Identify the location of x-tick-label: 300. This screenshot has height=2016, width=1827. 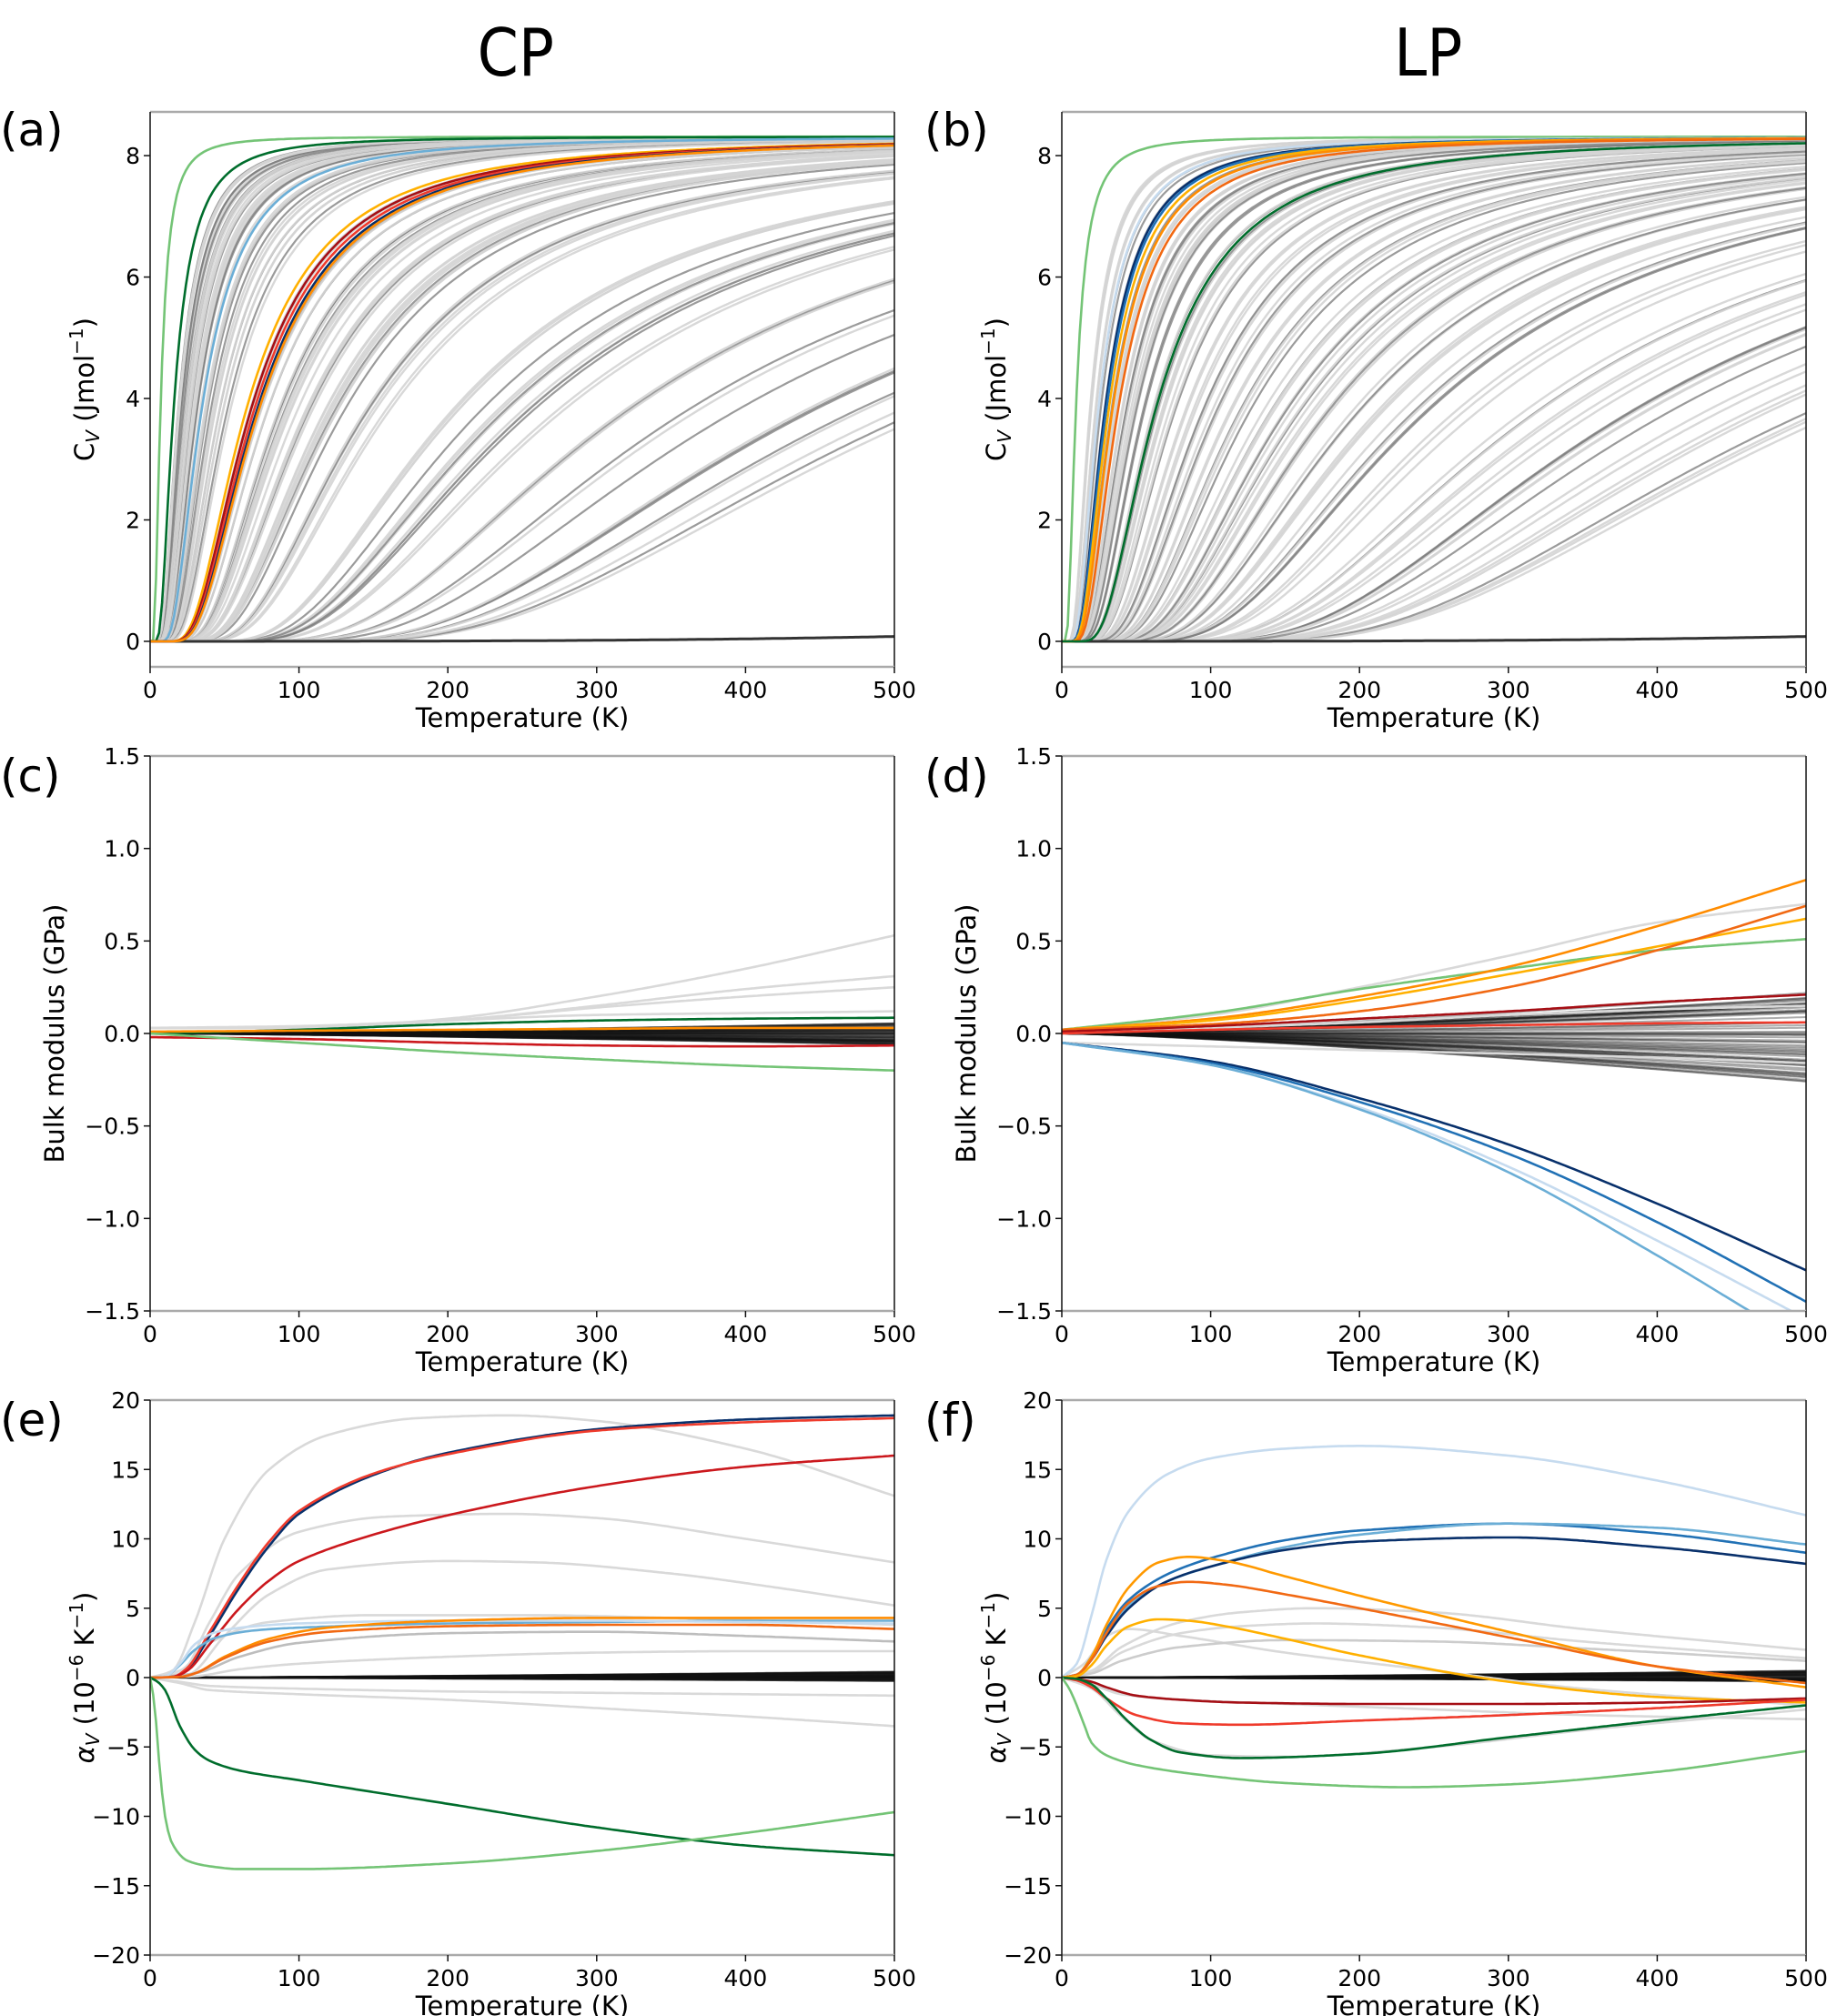
(1508, 1334).